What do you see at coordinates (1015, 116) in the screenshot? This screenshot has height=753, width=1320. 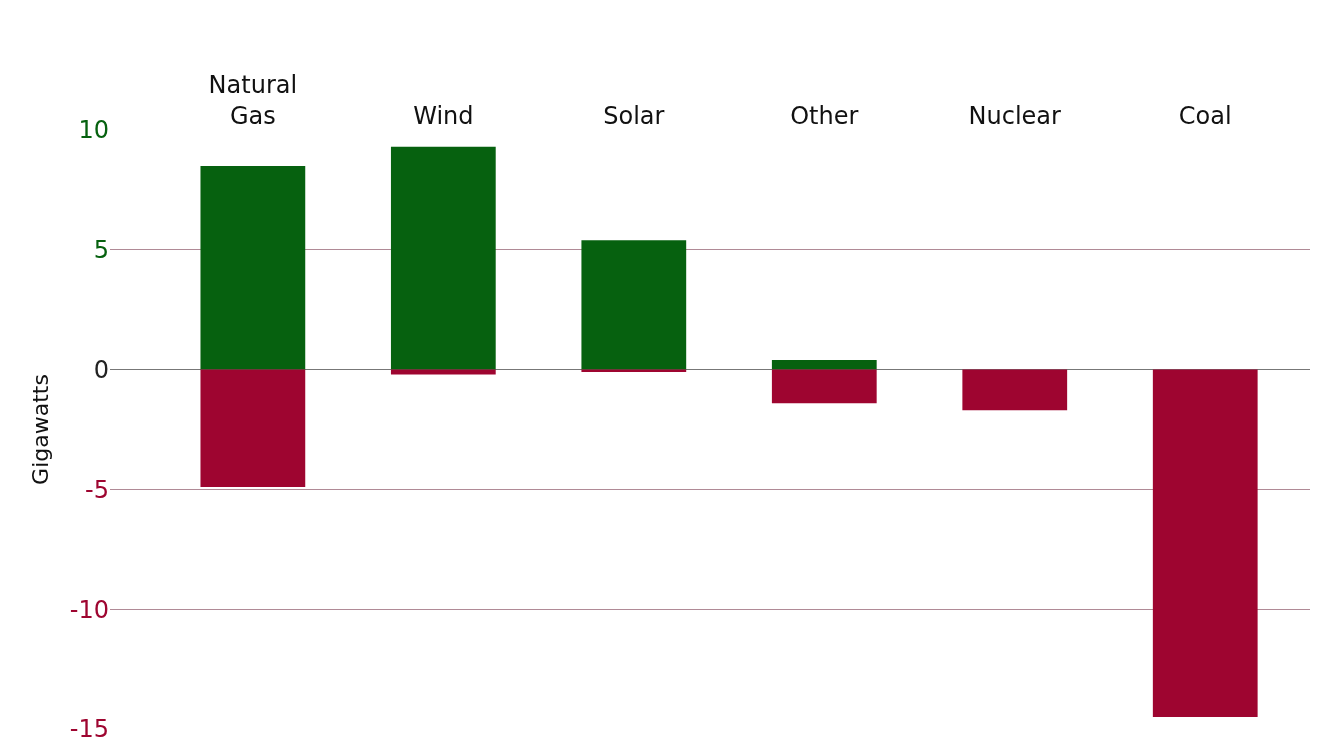 I see `x-tick-label: Nuclear` at bounding box center [1015, 116].